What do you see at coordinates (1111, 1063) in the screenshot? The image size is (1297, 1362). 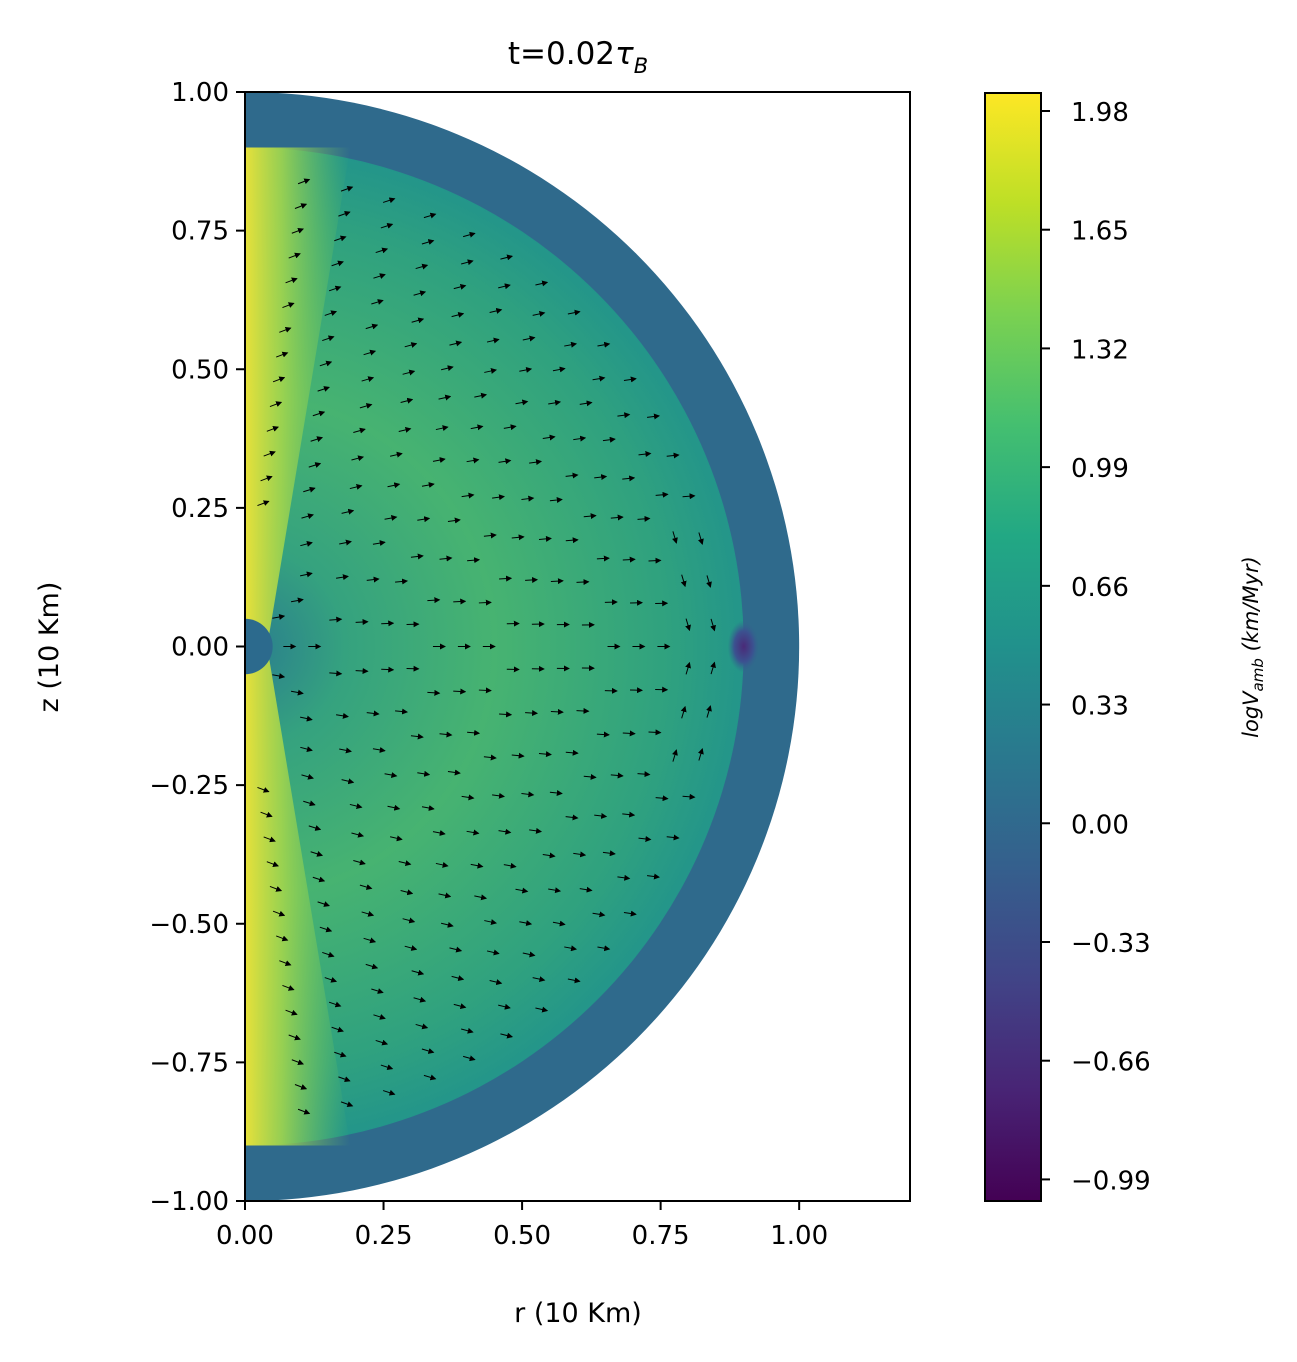 I see `colorbar-tick-label: −0.66` at bounding box center [1111, 1063].